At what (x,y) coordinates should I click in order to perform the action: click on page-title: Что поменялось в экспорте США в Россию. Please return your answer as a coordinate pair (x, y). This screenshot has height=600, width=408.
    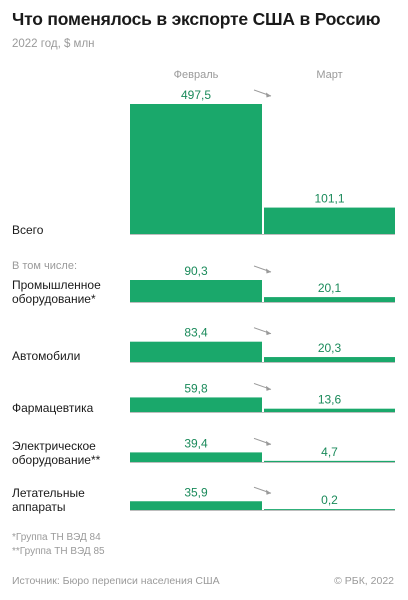
    Looking at the image, I should click on (196, 19).